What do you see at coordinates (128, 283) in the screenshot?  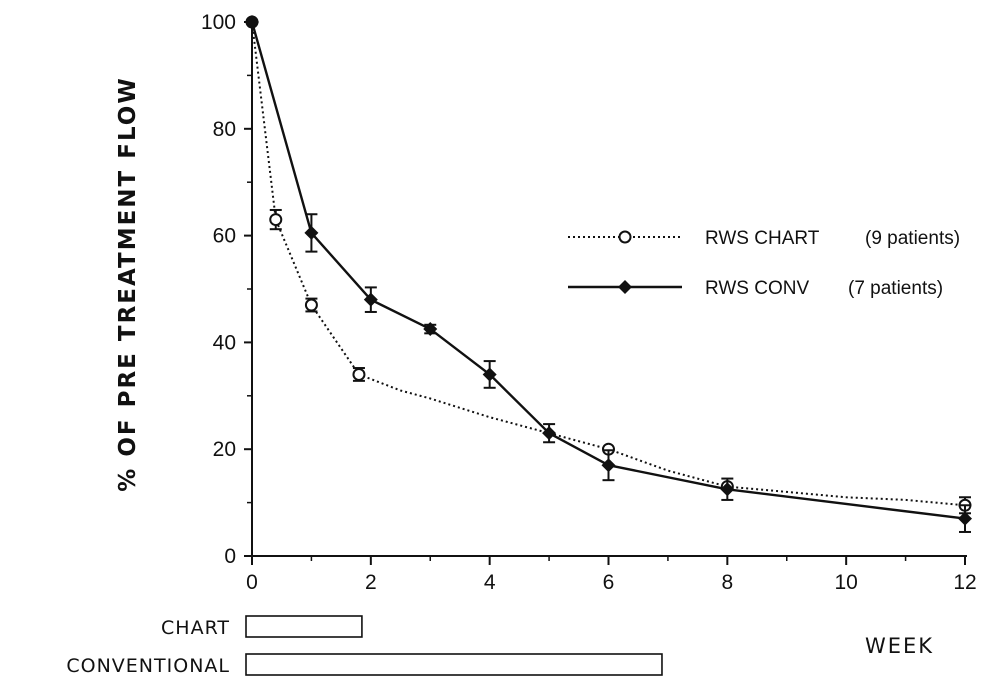 I see `y-axis-title: % OF PRE TREATMENT FLOW` at bounding box center [128, 283].